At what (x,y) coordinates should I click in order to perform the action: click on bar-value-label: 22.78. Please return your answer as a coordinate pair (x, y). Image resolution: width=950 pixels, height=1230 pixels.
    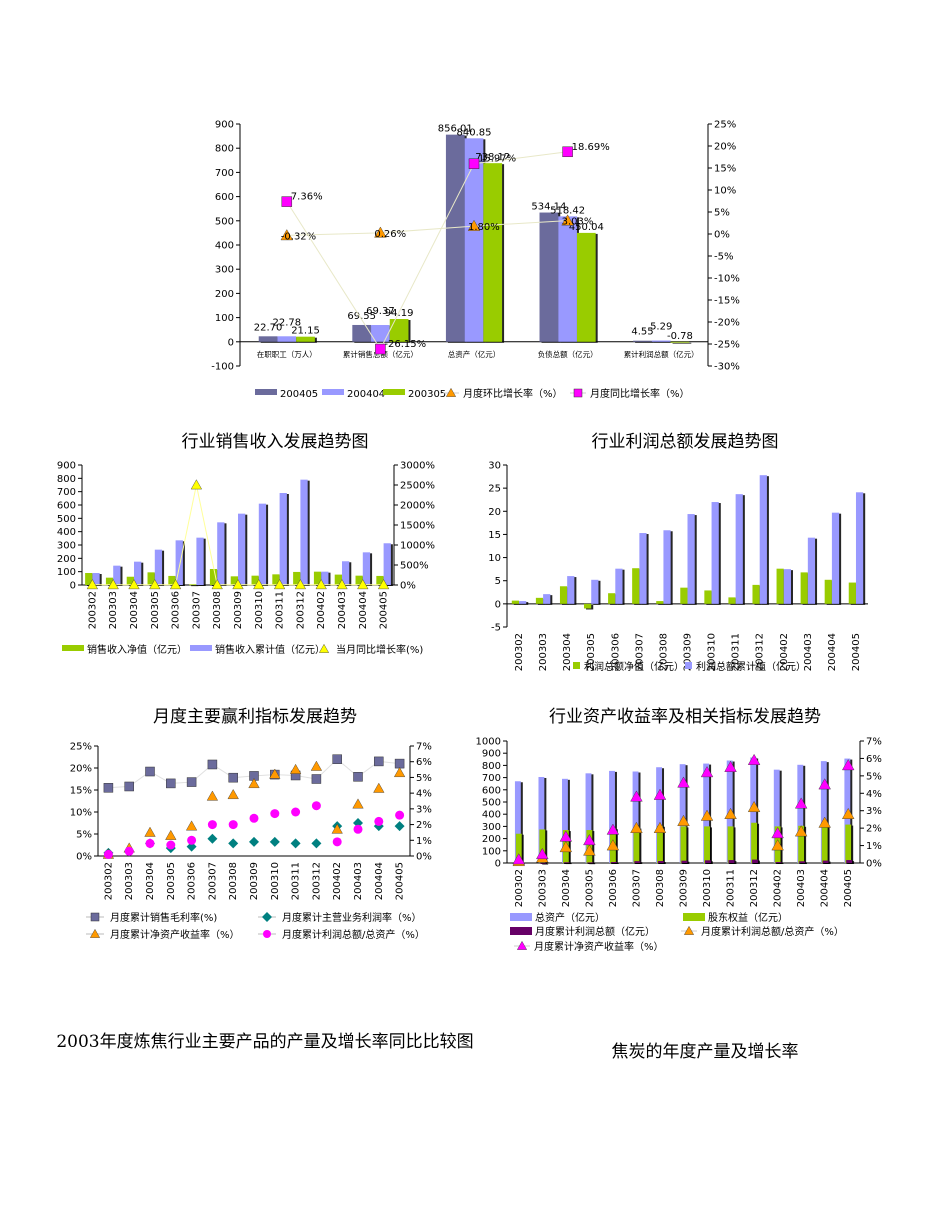
    Looking at the image, I should click on (286, 322).